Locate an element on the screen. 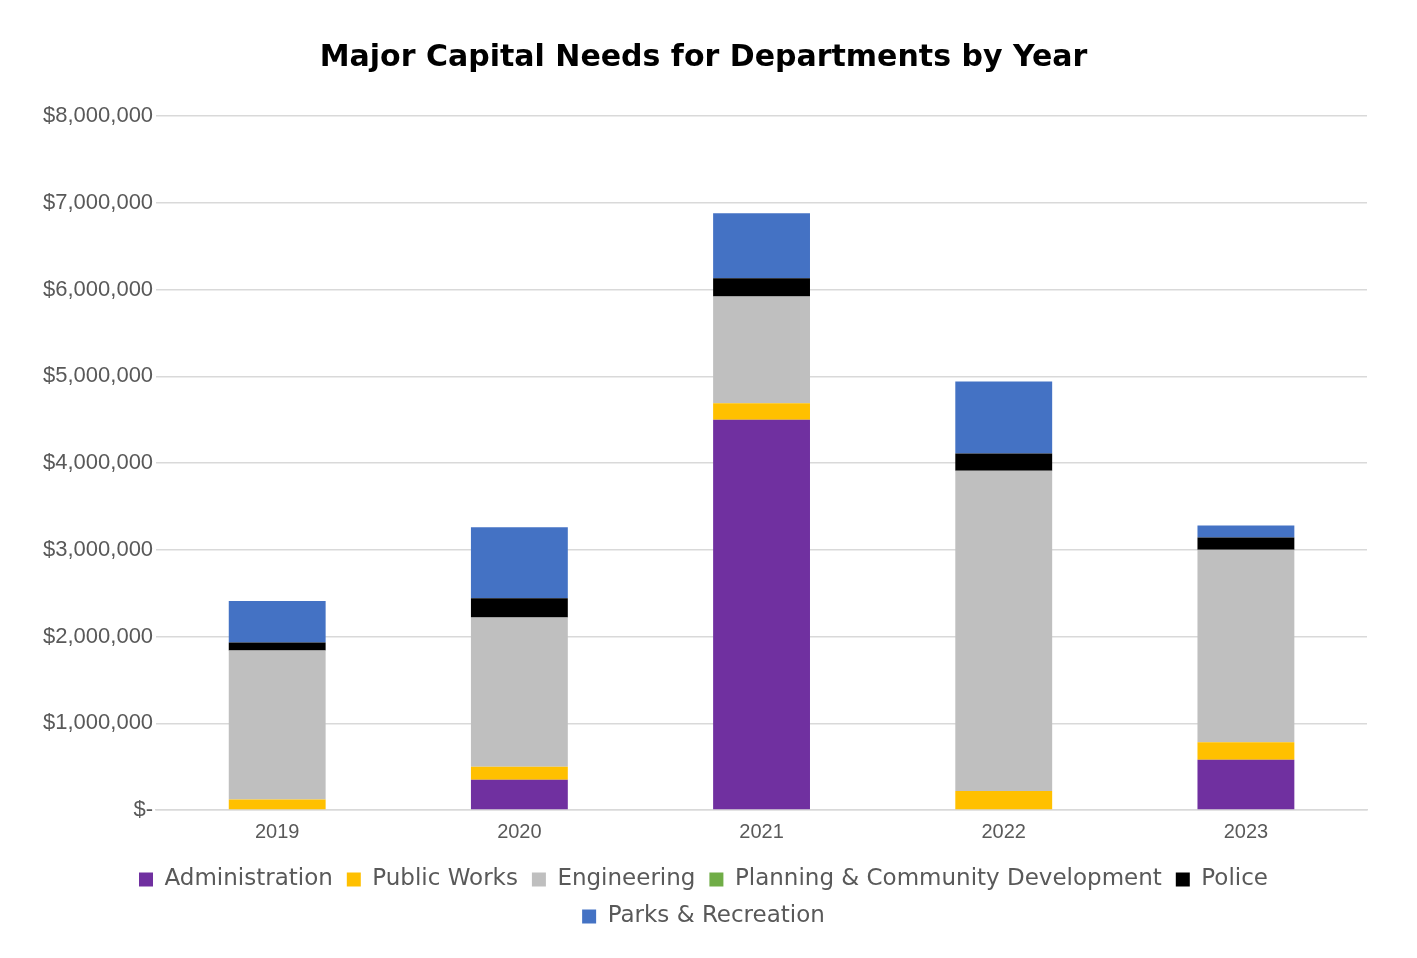 The height and width of the screenshot is (958, 1417). legend-label: Police is located at coordinates (1234, 877).